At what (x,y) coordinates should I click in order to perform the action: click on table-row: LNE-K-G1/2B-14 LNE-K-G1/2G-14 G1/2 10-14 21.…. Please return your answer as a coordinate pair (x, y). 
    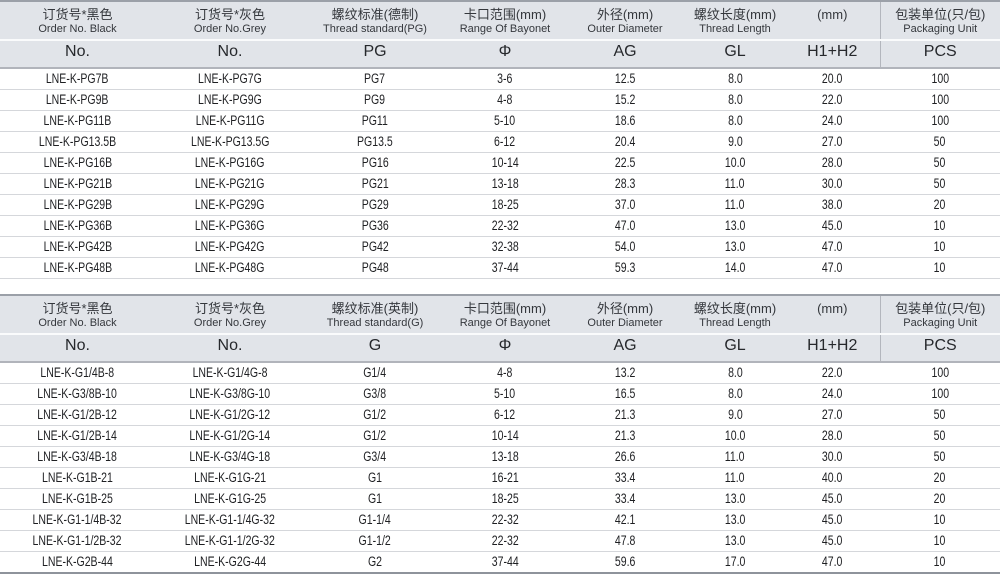
    Looking at the image, I should click on (500, 436).